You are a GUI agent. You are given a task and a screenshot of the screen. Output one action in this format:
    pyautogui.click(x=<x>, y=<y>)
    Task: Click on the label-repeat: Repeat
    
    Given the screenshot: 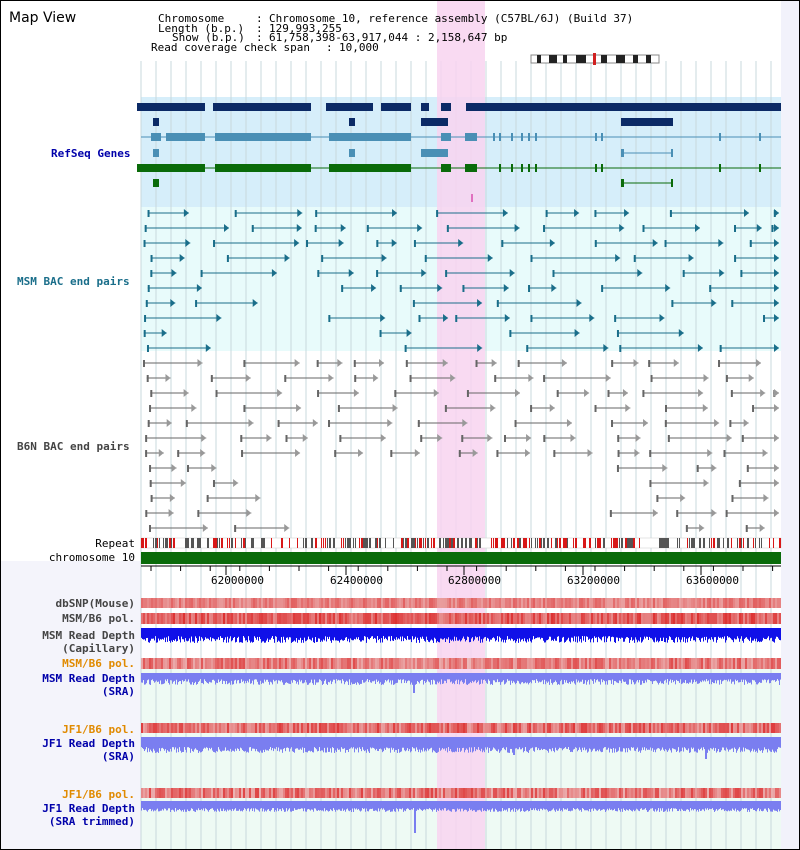 What is the action you would take?
    pyautogui.click(x=115, y=543)
    